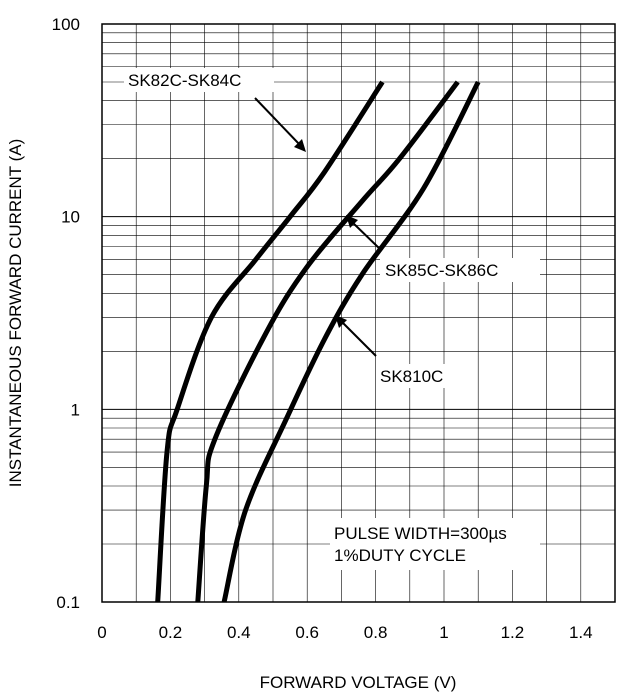 The width and height of the screenshot is (617, 695). I want to click on x-tick-label: 0.4, so click(239, 632).